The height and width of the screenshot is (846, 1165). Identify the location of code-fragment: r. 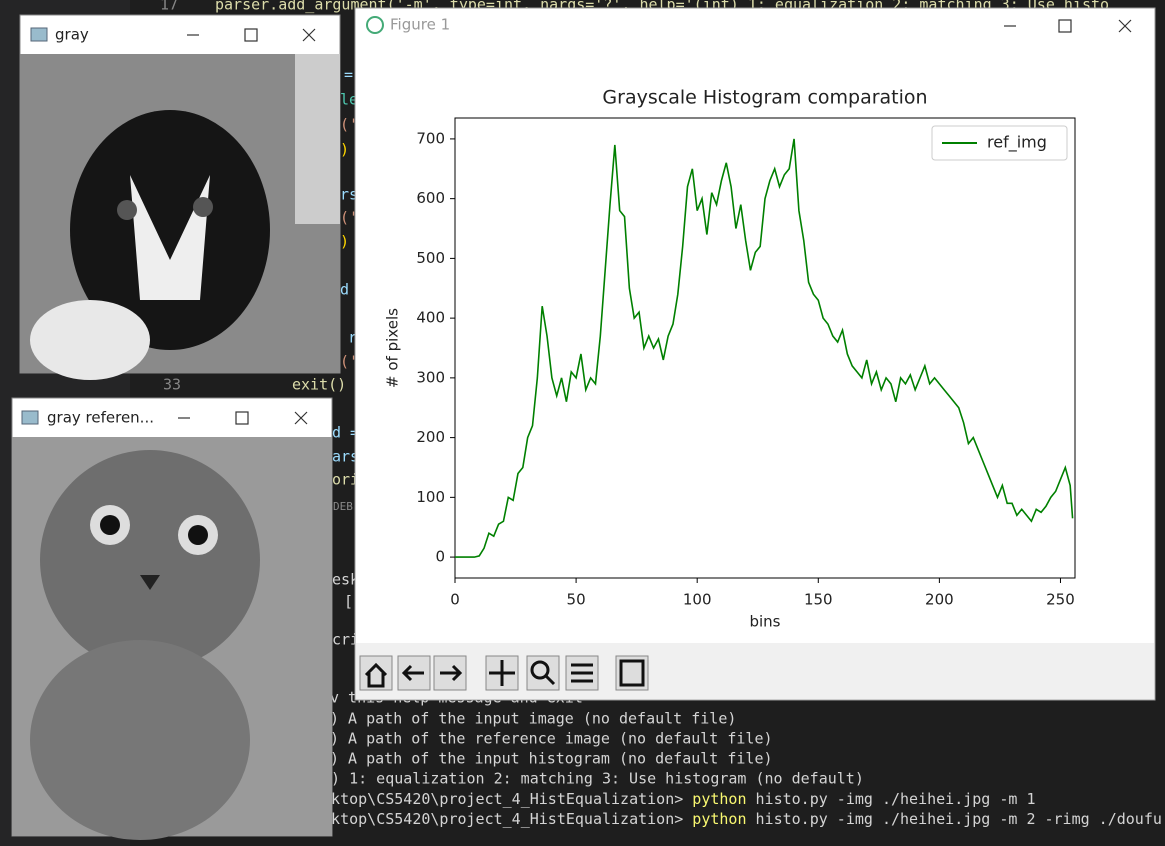
(352, 338).